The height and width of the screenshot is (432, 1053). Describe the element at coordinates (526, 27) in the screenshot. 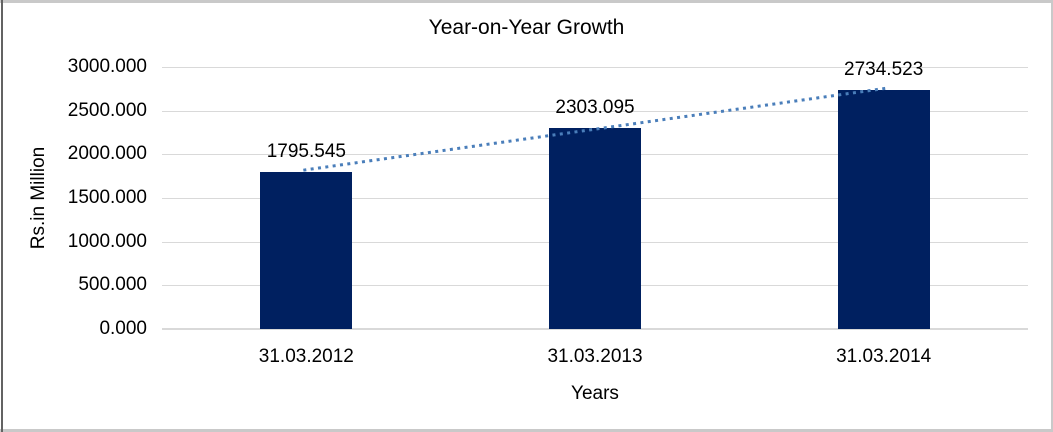

I see `chart-title: Year-on-Year Growth` at that location.